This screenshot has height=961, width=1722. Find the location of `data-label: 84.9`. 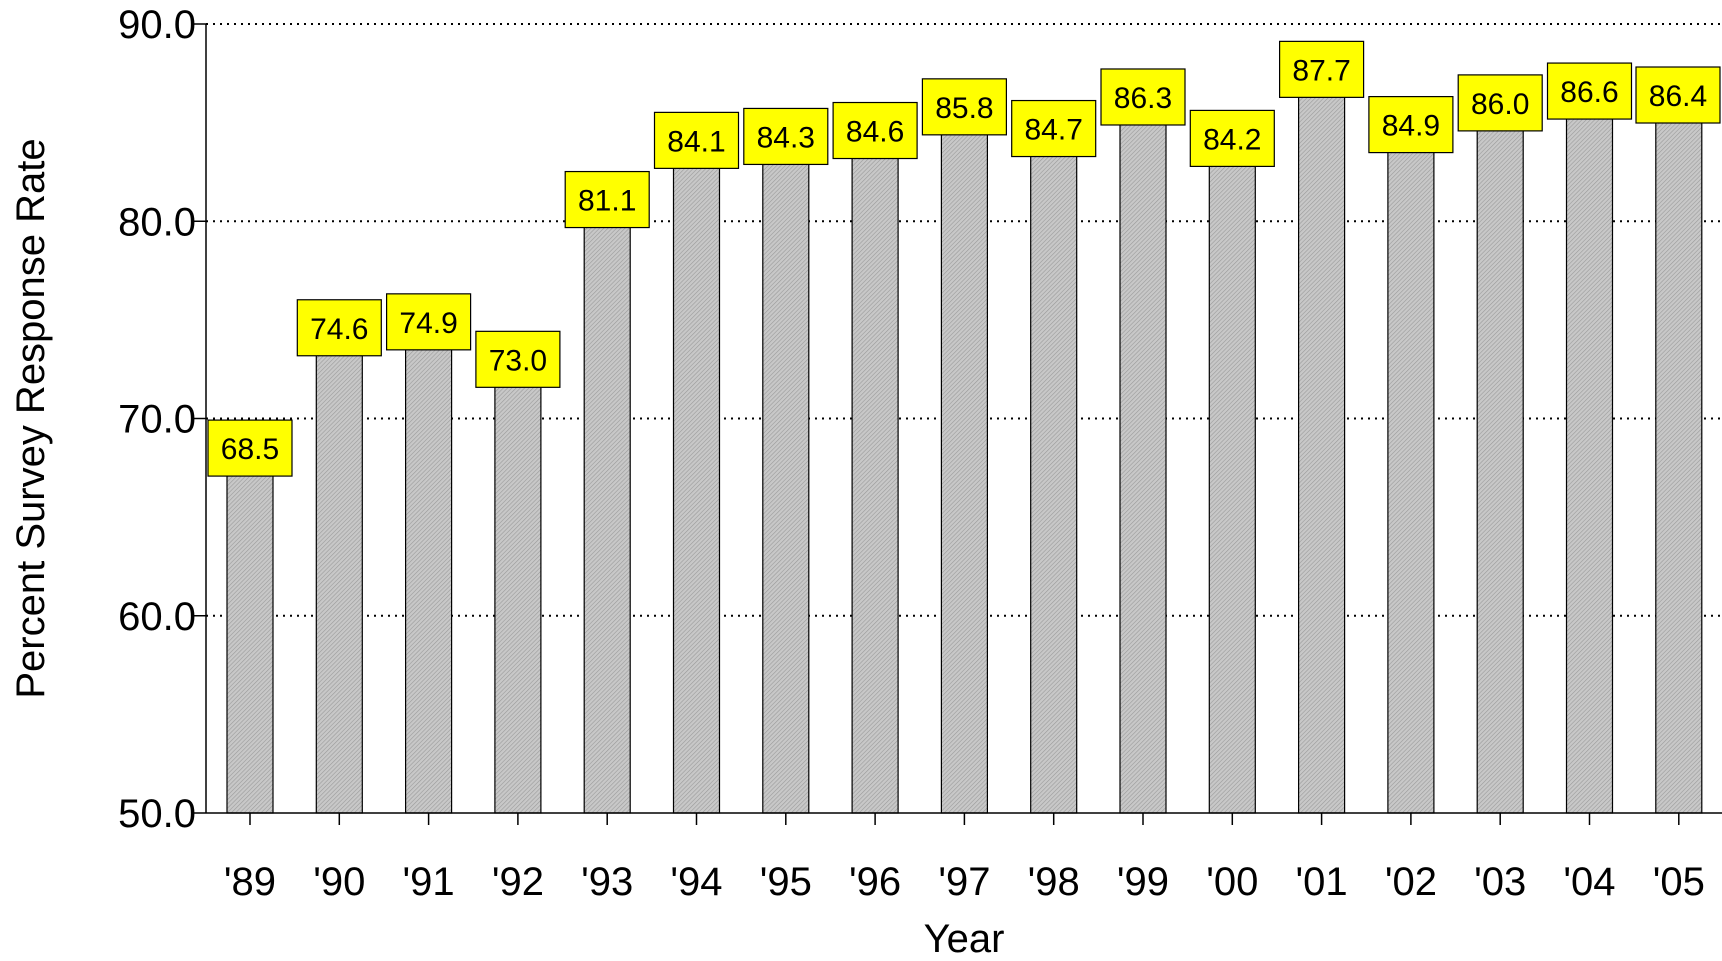

data-label: 84.9 is located at coordinates (1411, 126).